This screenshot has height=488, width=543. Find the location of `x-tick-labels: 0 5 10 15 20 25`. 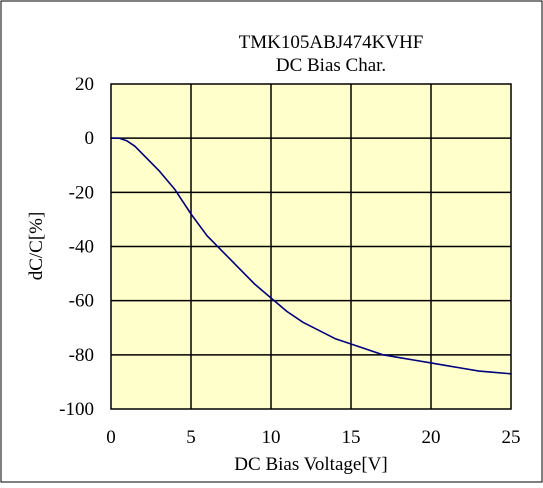

x-tick-labels: 0 5 10 15 20 25 is located at coordinates (313, 437).